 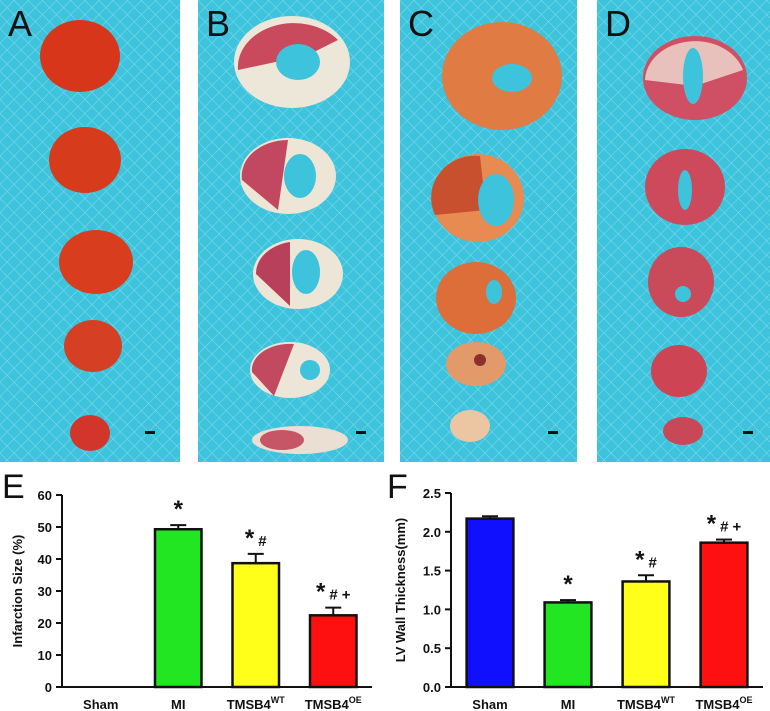 I want to click on heart-slices-photo-c, so click(x=488, y=231).